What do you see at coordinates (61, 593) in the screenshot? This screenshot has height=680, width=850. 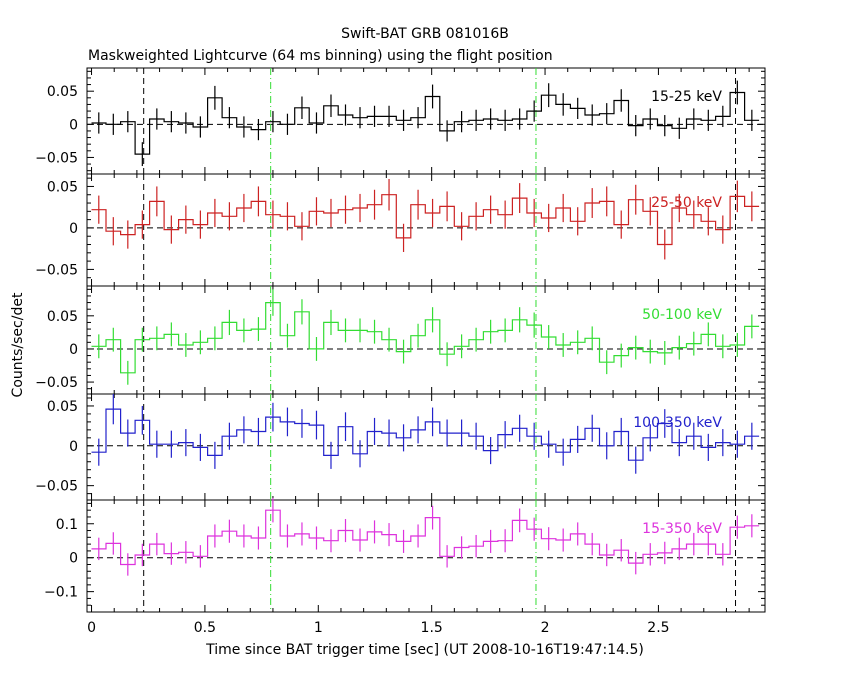 I see `y-tick-label: −0.1` at bounding box center [61, 593].